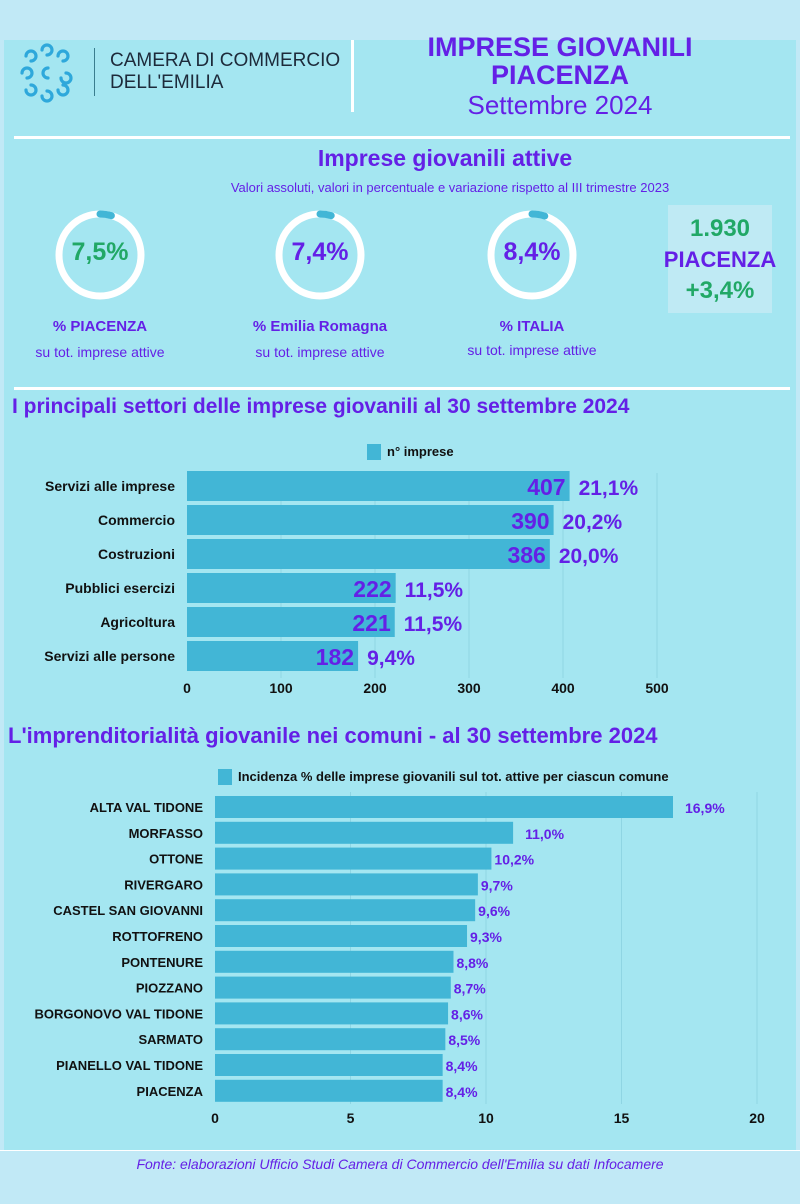 This screenshot has height=1204, width=800. What do you see at coordinates (391, 658) in the screenshot?
I see `bar-percent-label: 9,4%` at bounding box center [391, 658].